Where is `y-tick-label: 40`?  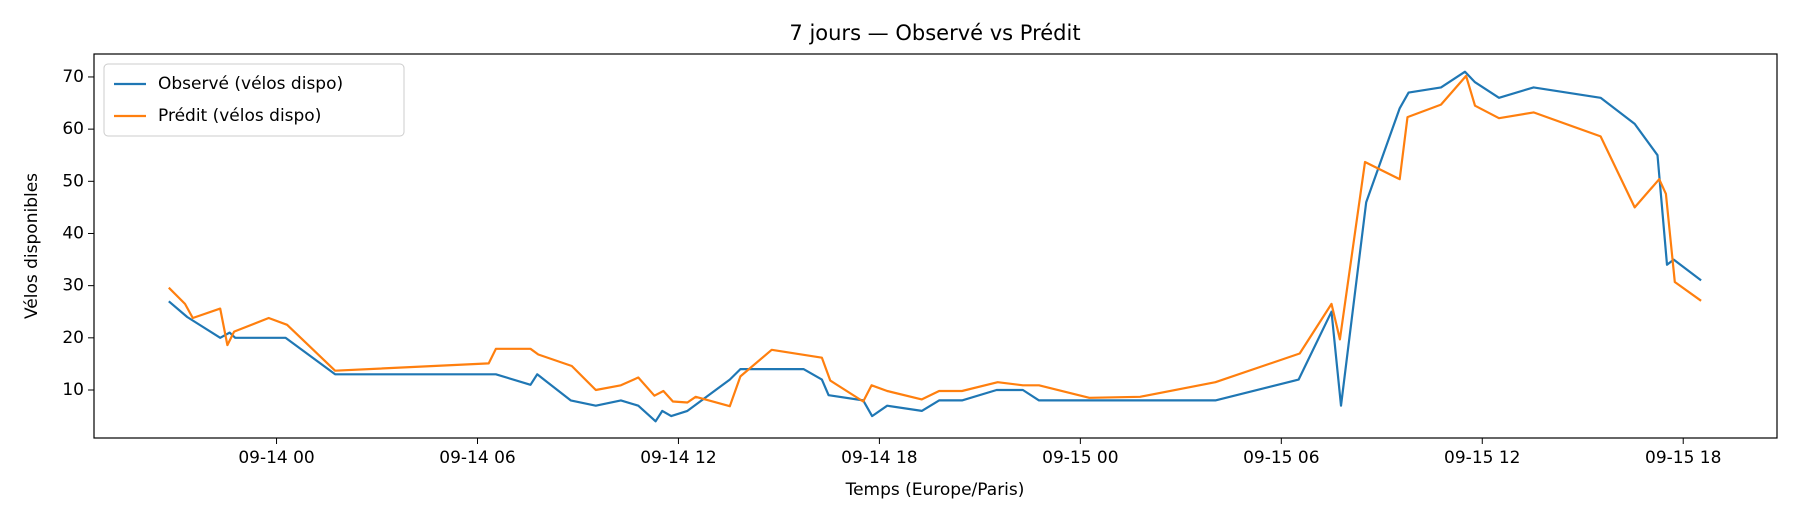
y-tick-label: 40 is located at coordinates (73, 233).